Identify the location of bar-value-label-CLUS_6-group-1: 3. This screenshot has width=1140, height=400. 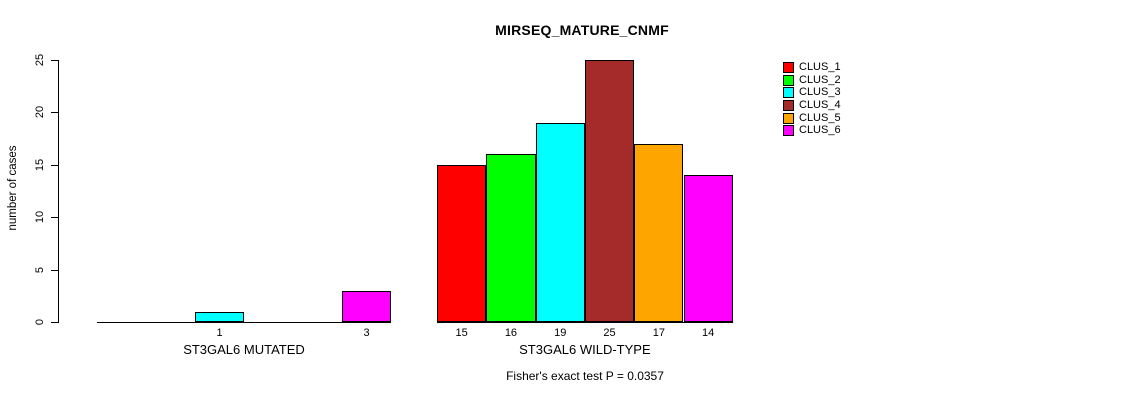
(366, 333).